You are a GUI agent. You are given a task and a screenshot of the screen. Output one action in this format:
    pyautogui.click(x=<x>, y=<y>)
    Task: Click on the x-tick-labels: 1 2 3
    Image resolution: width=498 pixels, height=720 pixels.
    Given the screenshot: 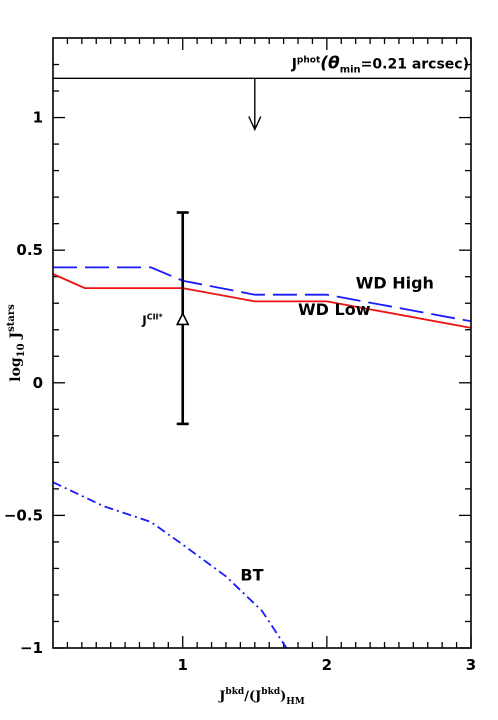 What is the action you would take?
    pyautogui.click(x=327, y=665)
    